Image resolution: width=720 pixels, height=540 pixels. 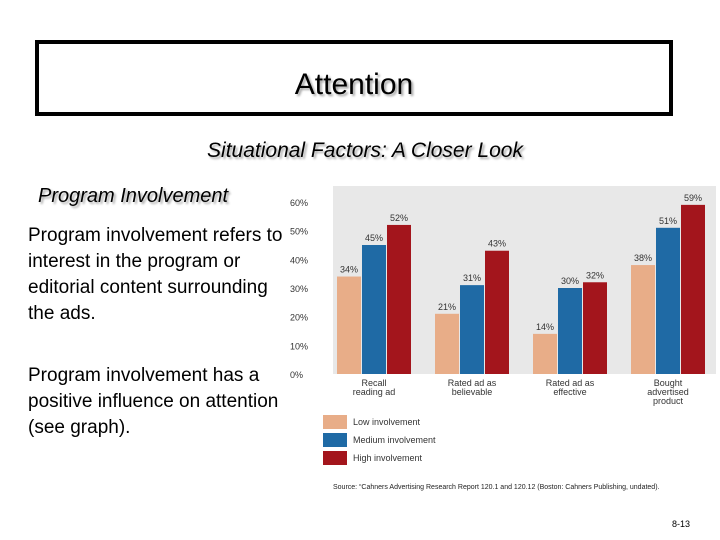 What do you see at coordinates (472, 387) in the screenshot?
I see `category-label: Rated ad as believable` at bounding box center [472, 387].